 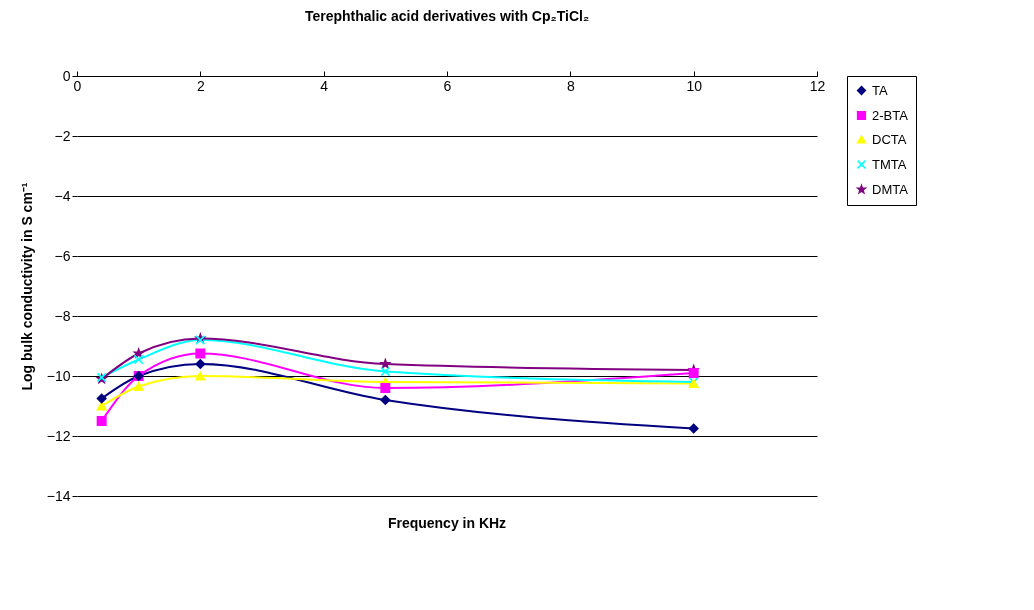 What do you see at coordinates (447, 523) in the screenshot?
I see `x-axis-title: Frequency in KHz` at bounding box center [447, 523].